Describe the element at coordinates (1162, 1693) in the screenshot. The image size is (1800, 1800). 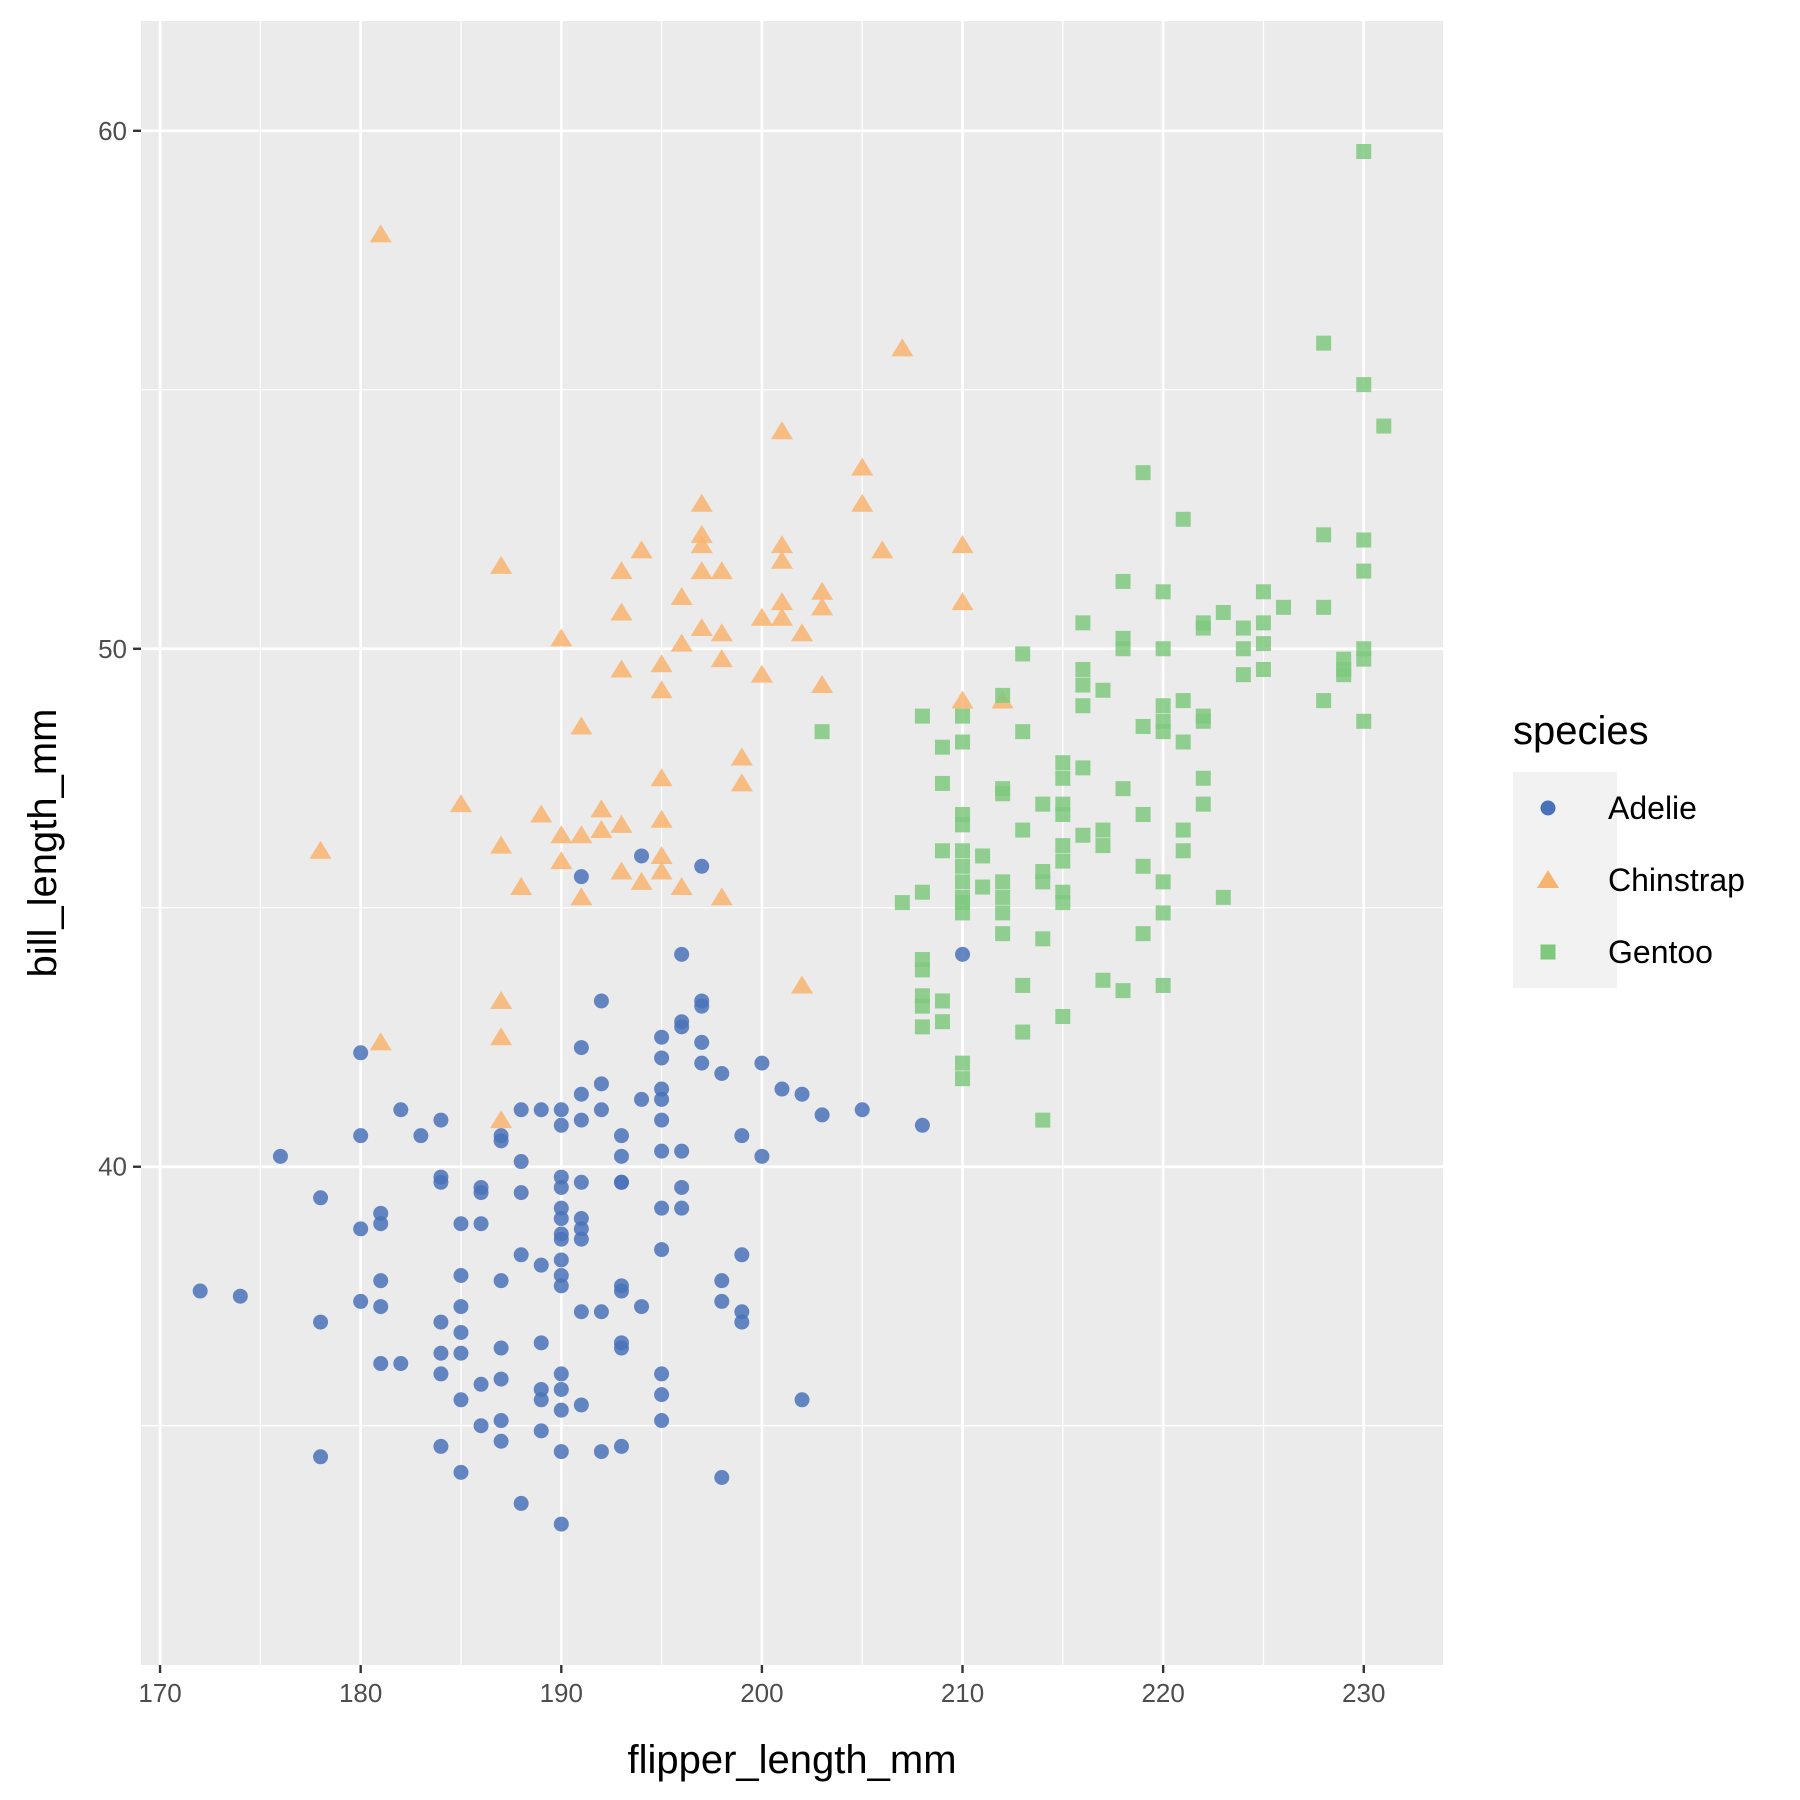
I see `x-tick-label: 220` at that location.